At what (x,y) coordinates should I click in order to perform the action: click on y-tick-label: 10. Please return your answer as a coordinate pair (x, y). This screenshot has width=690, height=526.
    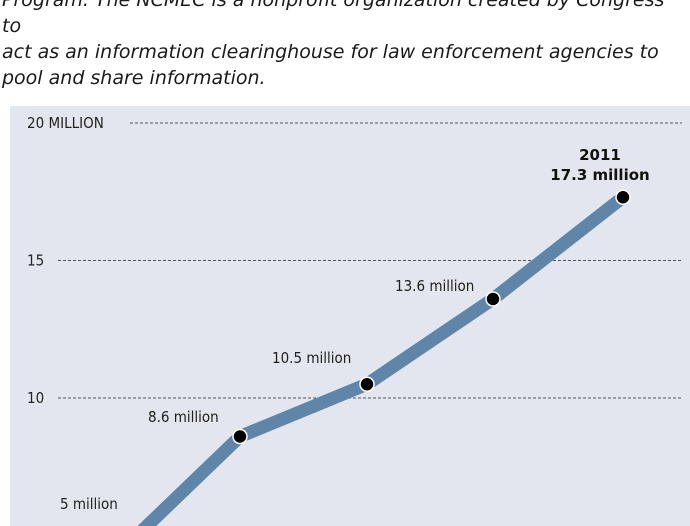
    Looking at the image, I should click on (35, 398).